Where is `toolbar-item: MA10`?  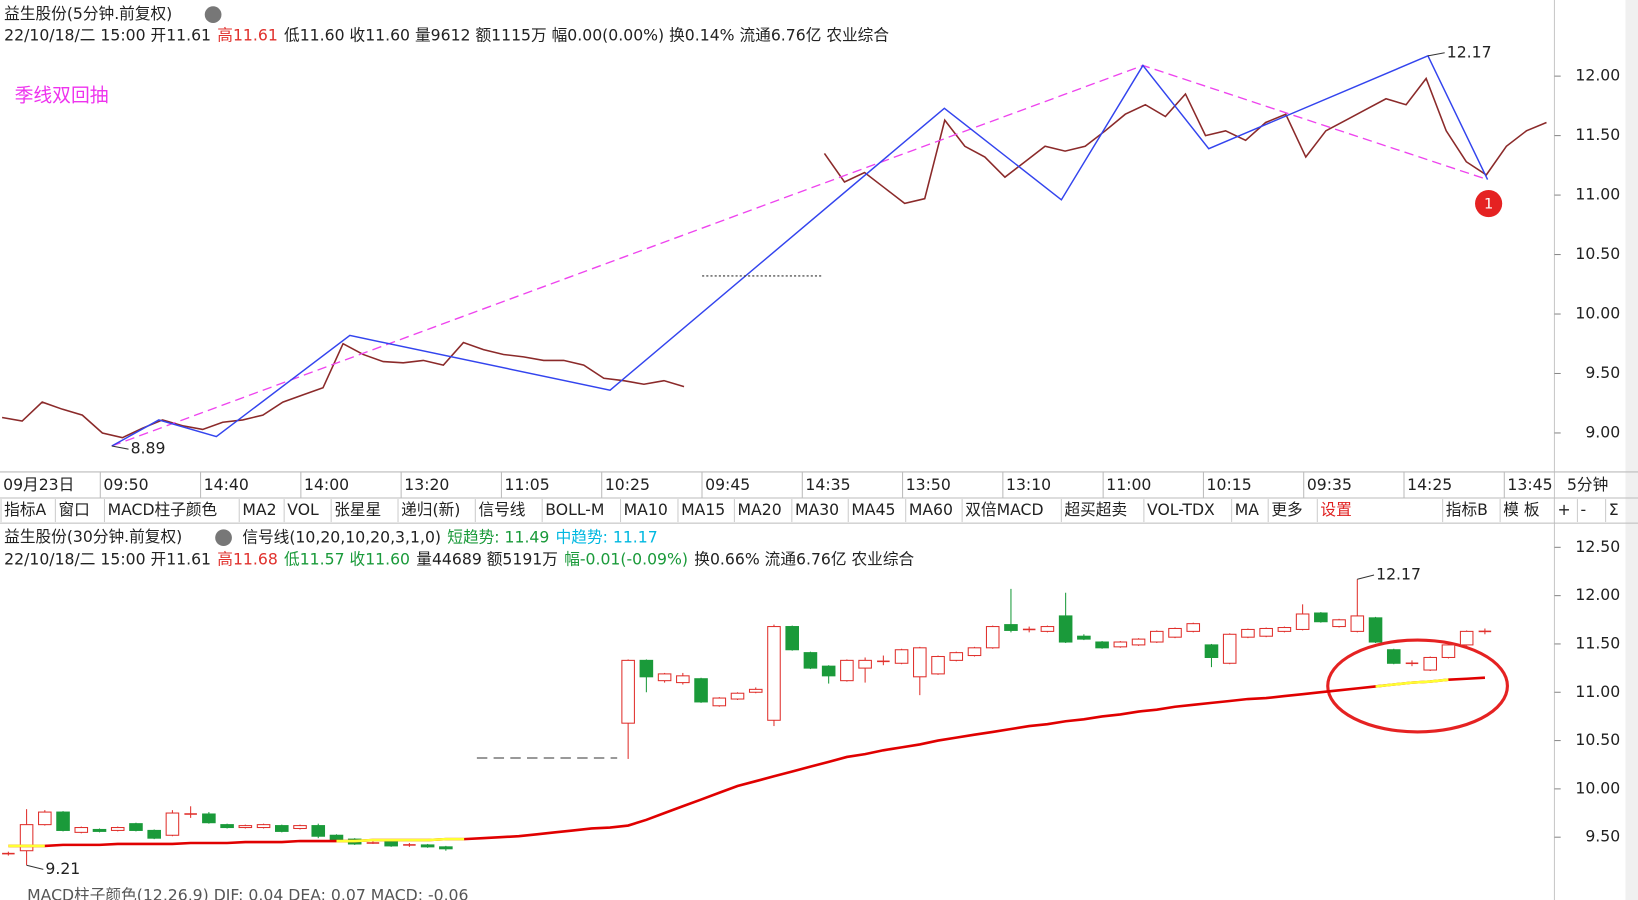
toolbar-item: MA10 is located at coordinates (646, 509).